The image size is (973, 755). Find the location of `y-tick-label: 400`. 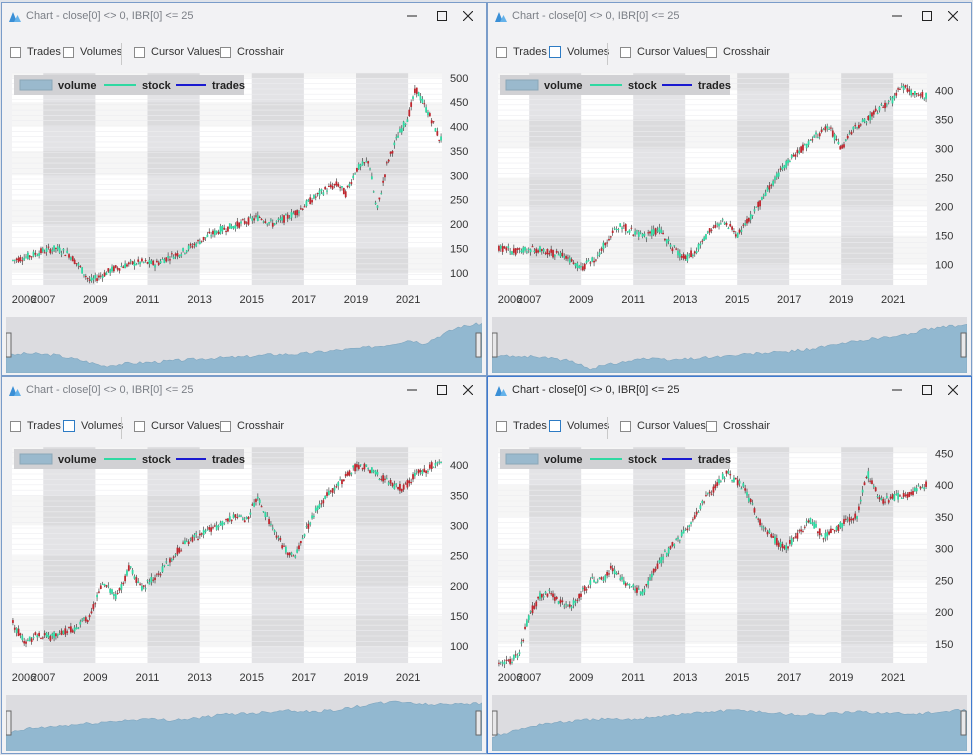

y-tick-label: 400 is located at coordinates (944, 486).